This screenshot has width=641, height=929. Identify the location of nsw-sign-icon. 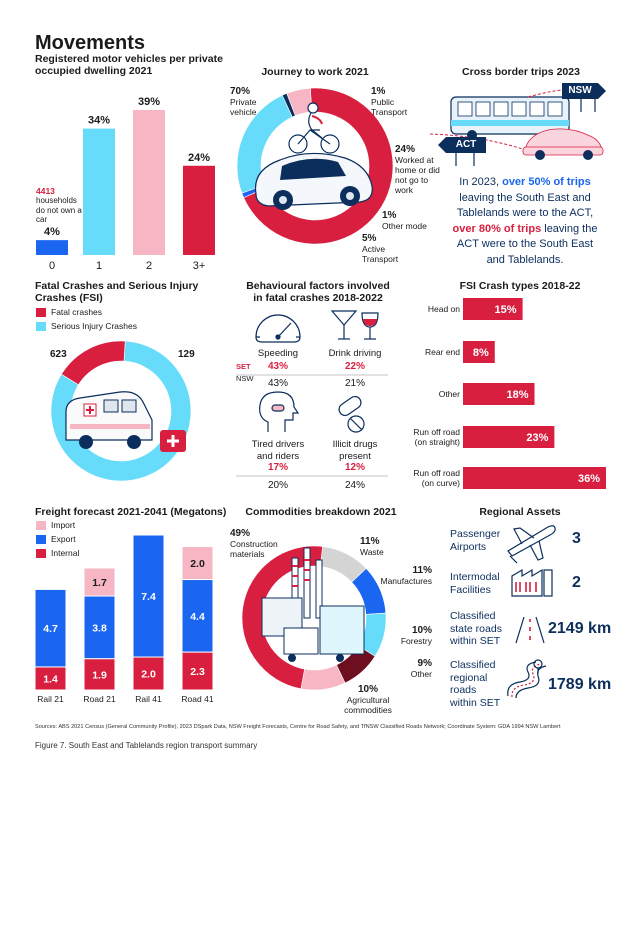
(584, 97).